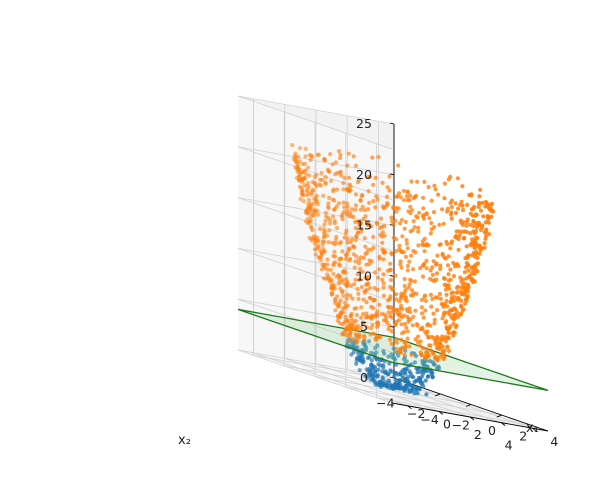  Describe the element at coordinates (478, 434) in the screenshot. I see `x2-tick-label: 2` at that location.